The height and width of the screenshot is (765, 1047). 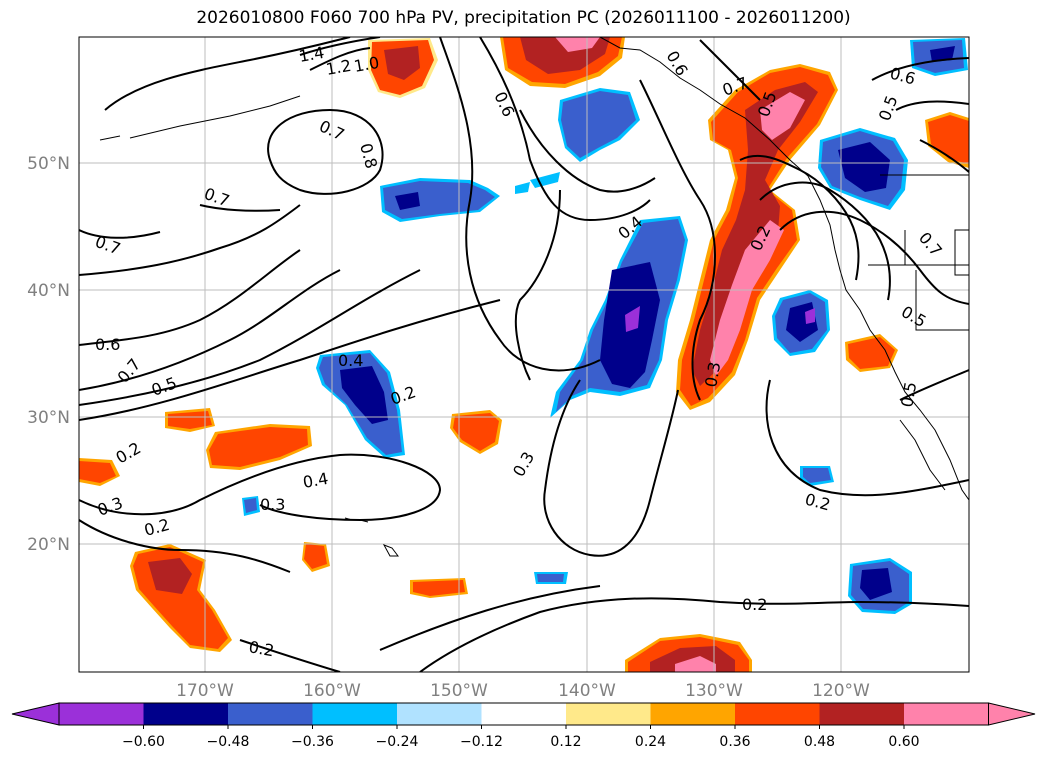 I want to click on lat-label: 20°N, so click(x=48, y=545).